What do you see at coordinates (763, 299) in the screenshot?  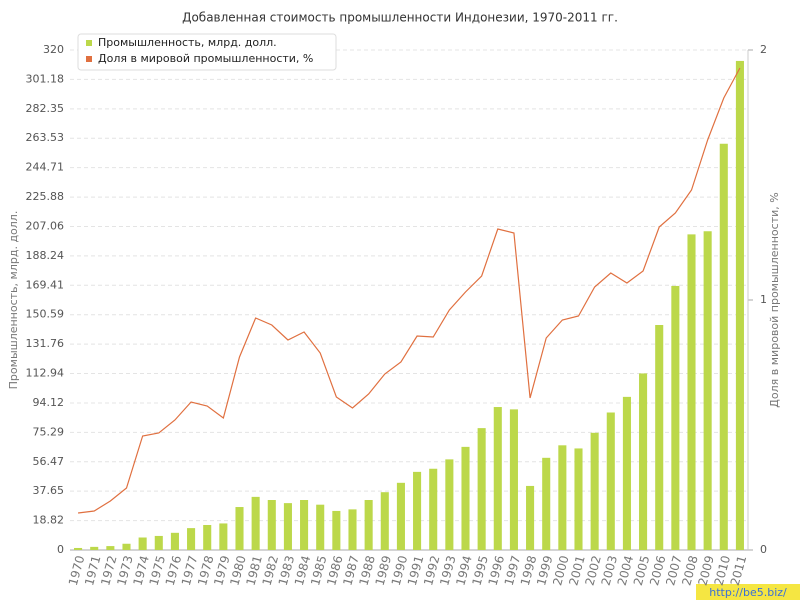 I see `y2-tick-label: 1` at bounding box center [763, 299].